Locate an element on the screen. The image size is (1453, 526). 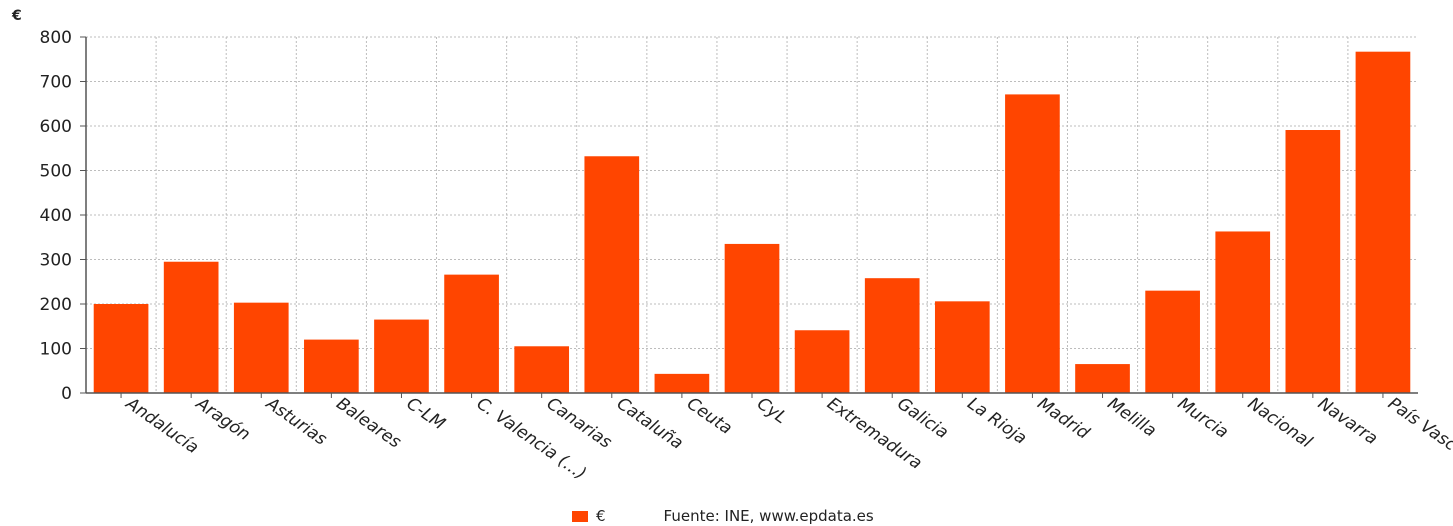
y-axis-ticks: 0 100 200 300 400 500 600 700 800 is located at coordinates (63, 216).